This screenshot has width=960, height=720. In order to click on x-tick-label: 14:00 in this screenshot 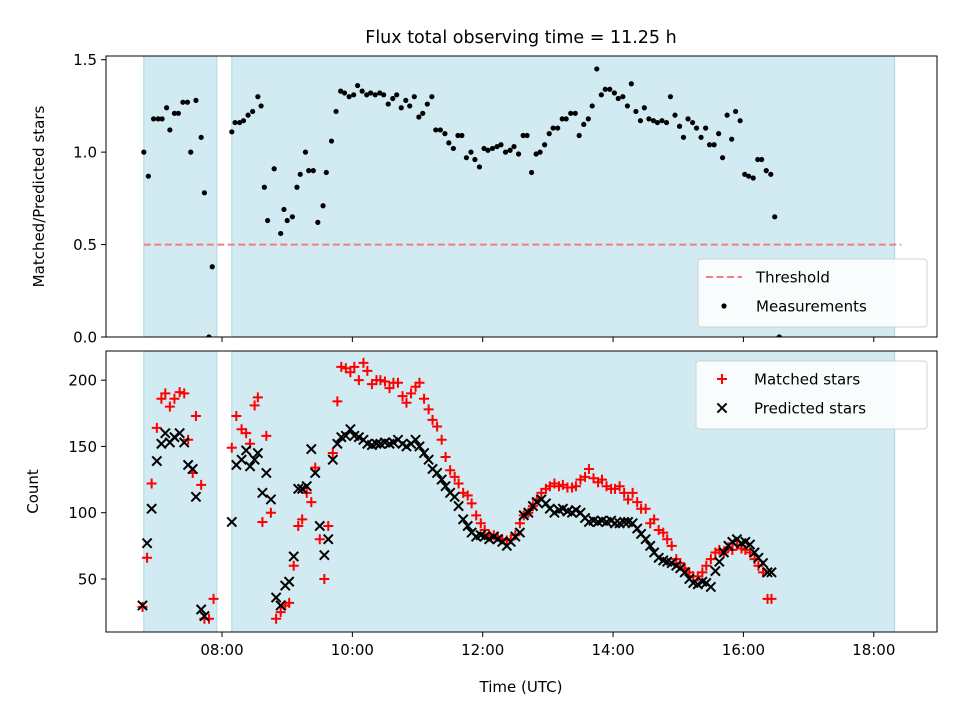, I will do `click(612, 650)`.